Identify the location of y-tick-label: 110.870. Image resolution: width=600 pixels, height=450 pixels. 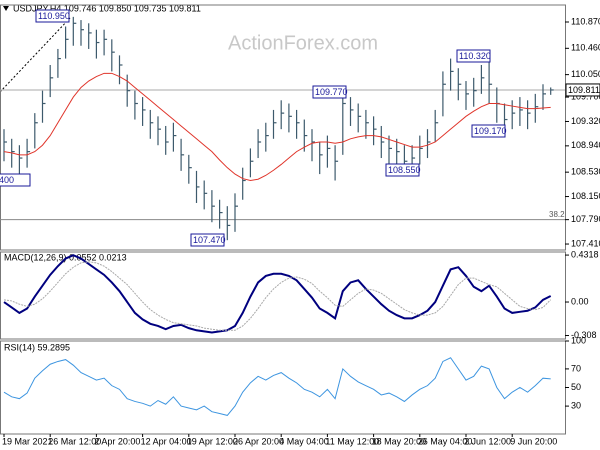
(585, 21).